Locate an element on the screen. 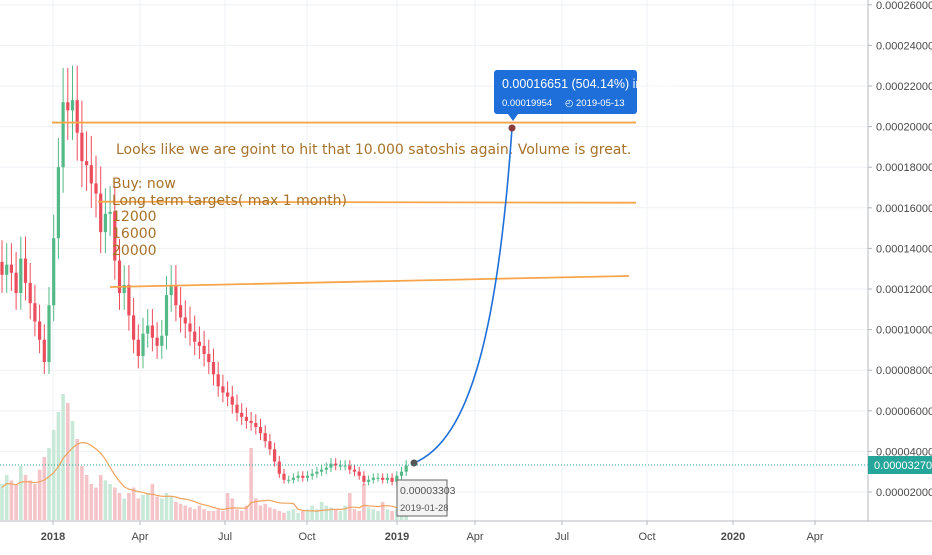 Image resolution: width=932 pixels, height=555 pixels. time-axis: 2018 Apr Jul Oct 2019 Apr Jul Oct 2020 Apr is located at coordinates (432, 532).